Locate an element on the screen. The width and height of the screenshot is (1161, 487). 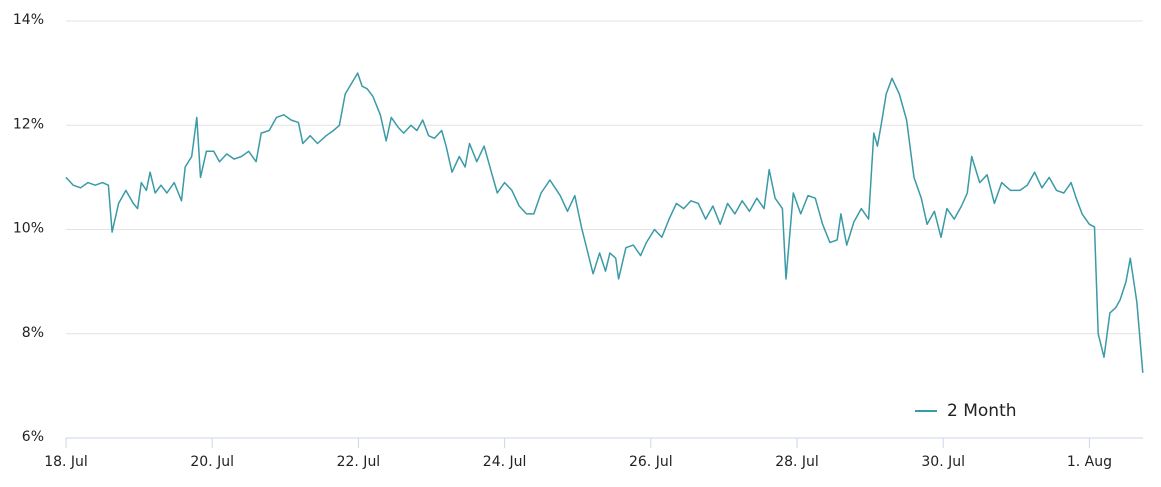
x-tick-label: 20. Jul is located at coordinates (212, 462).